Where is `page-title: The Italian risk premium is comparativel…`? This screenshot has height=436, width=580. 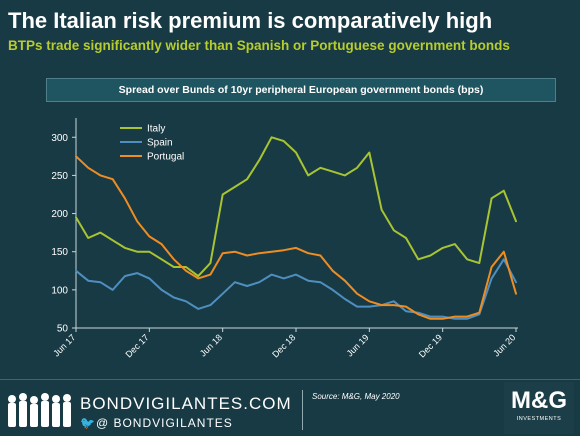
page-title: The Italian risk premium is comparativel… is located at coordinates (250, 20).